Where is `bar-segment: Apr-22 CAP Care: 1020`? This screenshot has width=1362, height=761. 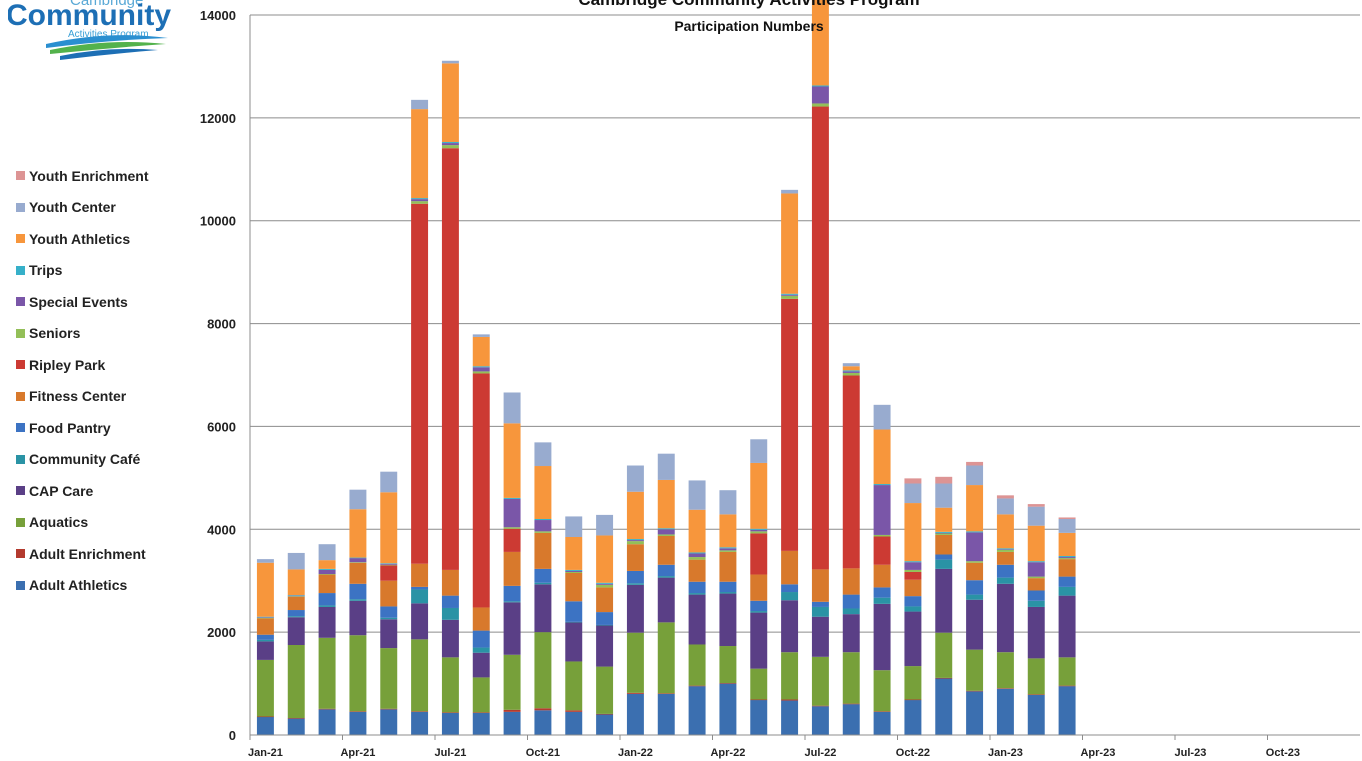 bar-segment: Apr-22 CAP Care: 1020 is located at coordinates (728, 620).